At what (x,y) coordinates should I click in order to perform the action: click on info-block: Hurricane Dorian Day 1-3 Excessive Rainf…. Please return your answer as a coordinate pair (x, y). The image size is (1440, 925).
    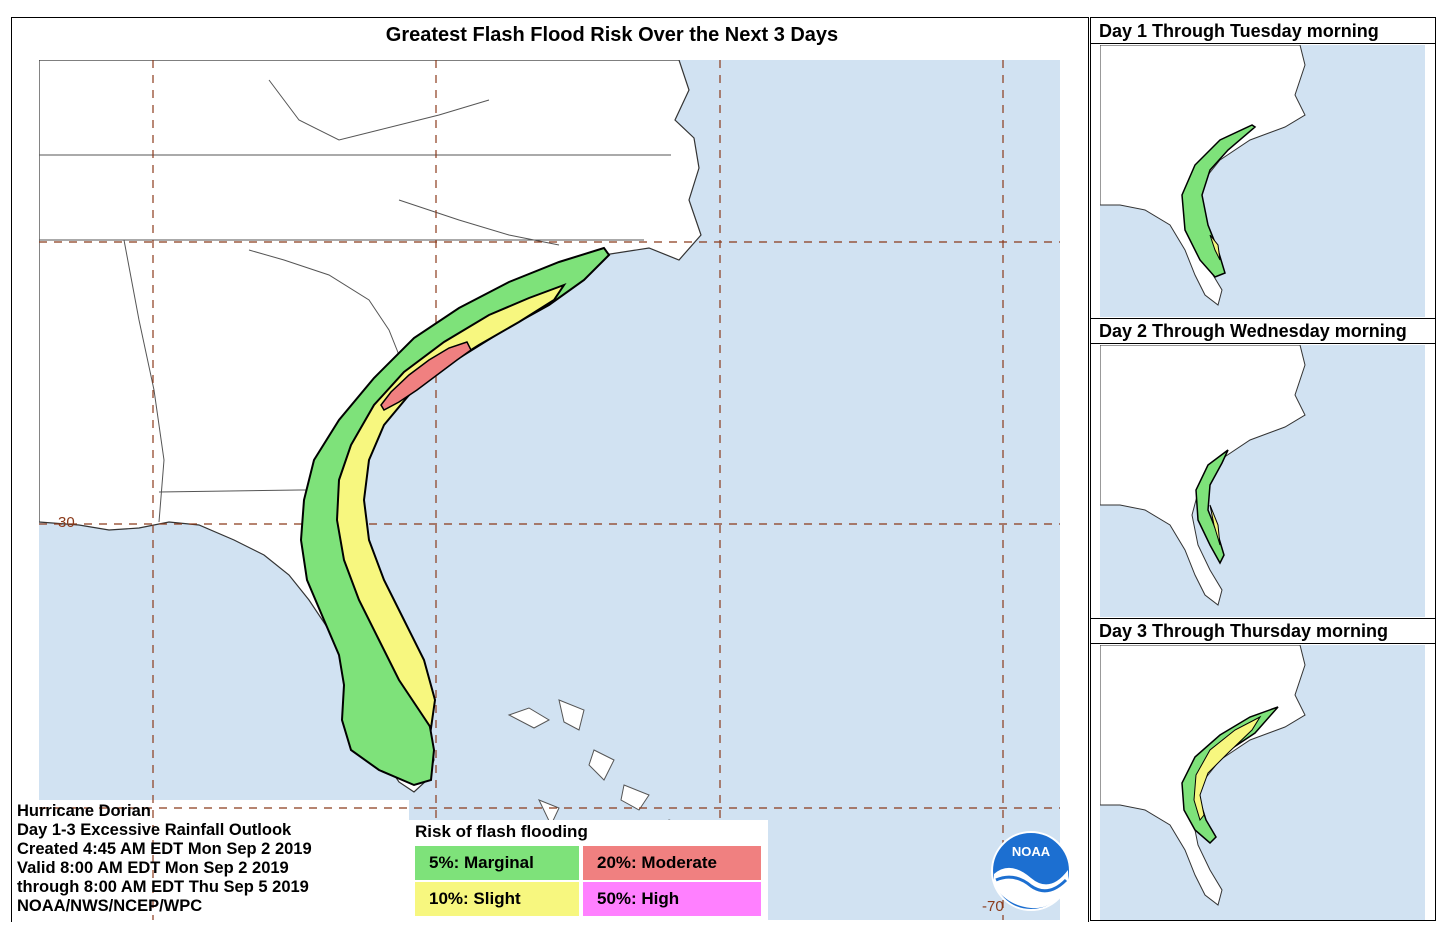
    Looking at the image, I should click on (164, 859).